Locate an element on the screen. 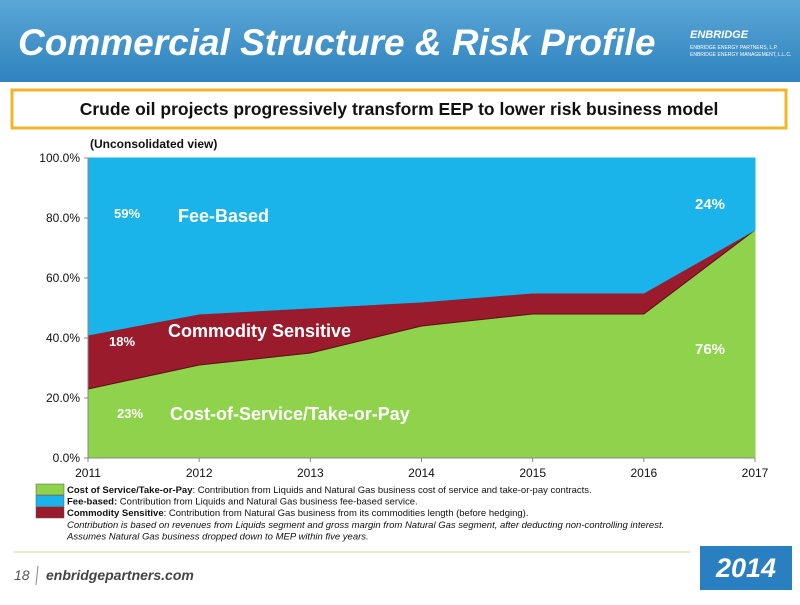 Image resolution: width=800 pixels, height=605 pixels. x-tick-label: 2012 is located at coordinates (199, 473).